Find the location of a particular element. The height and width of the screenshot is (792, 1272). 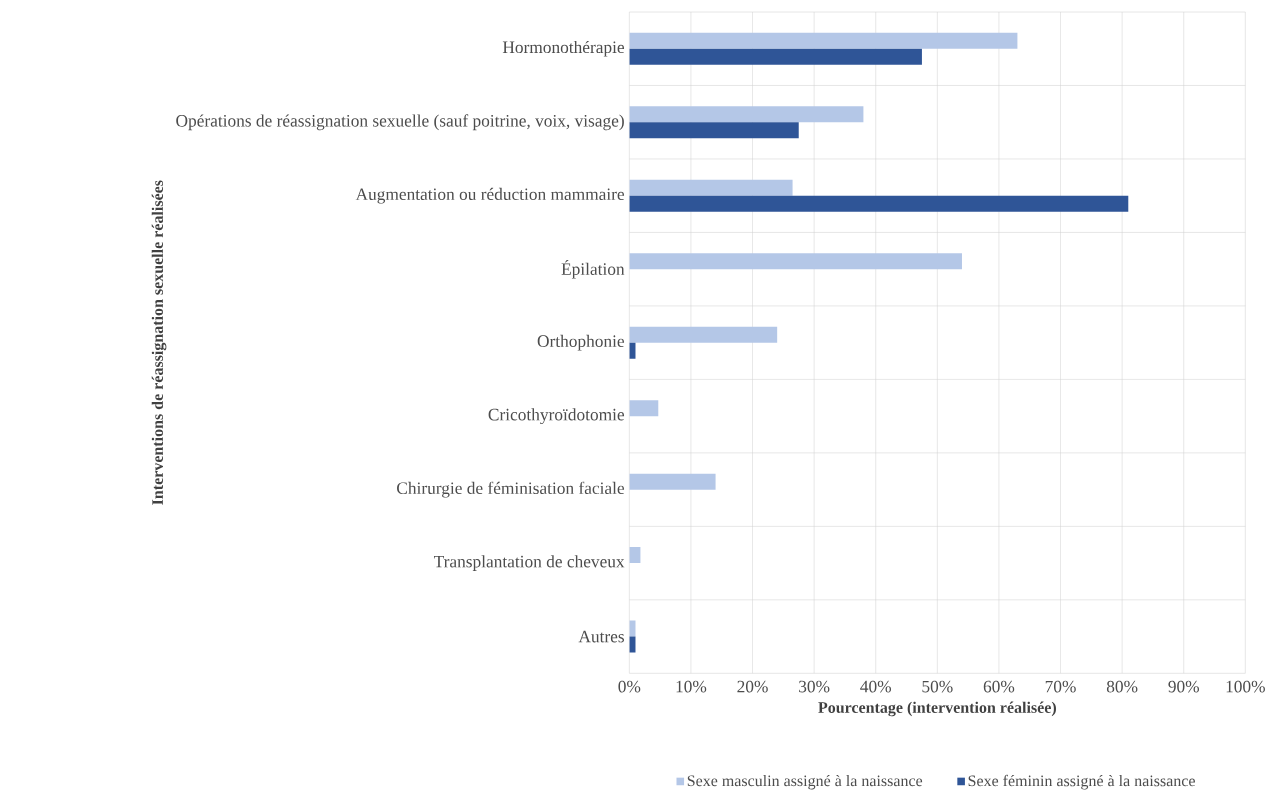

y-tick-label: Cricothyroïdotomie is located at coordinates (556, 416).